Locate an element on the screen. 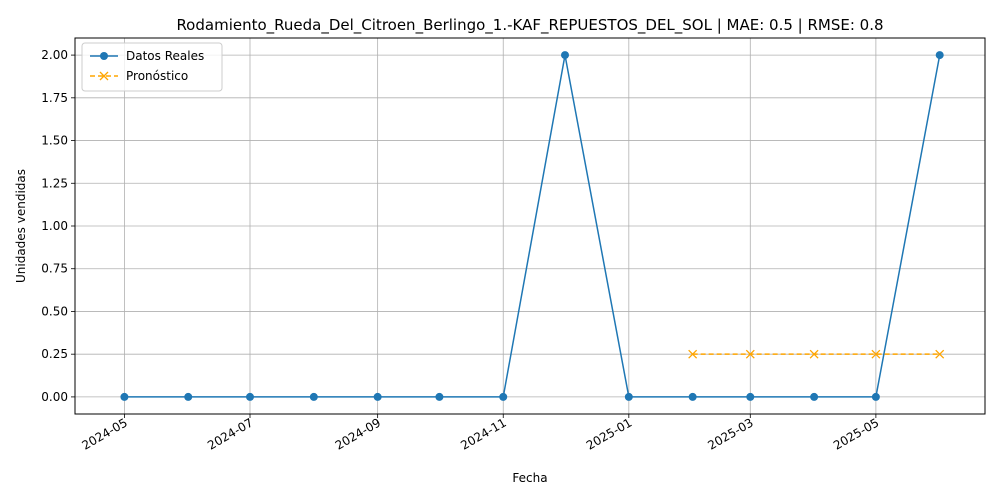  legend: Datos Reales Pronóstico is located at coordinates (152, 67).